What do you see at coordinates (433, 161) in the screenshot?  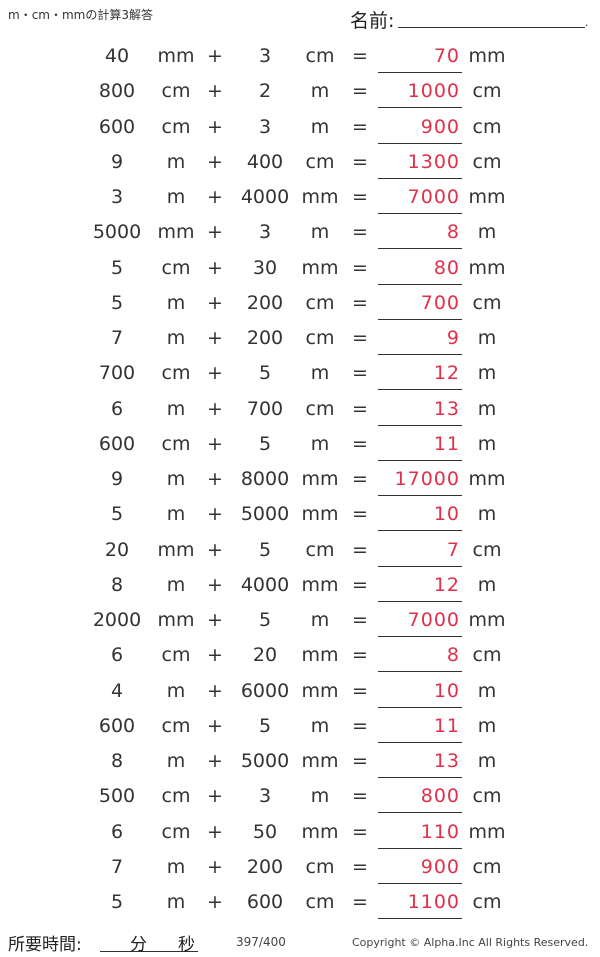 I see `answer-value: 1300` at bounding box center [433, 161].